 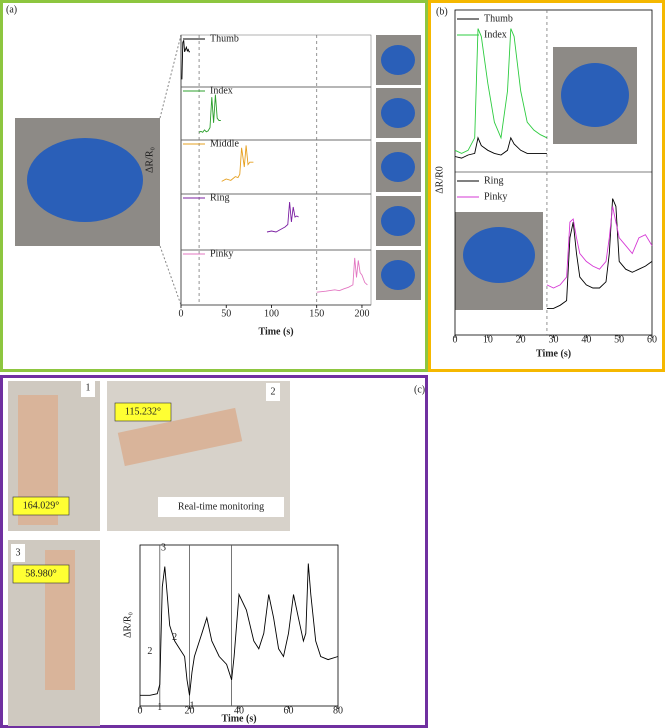 I want to click on x-tick-label: 200, so click(x=361, y=313).